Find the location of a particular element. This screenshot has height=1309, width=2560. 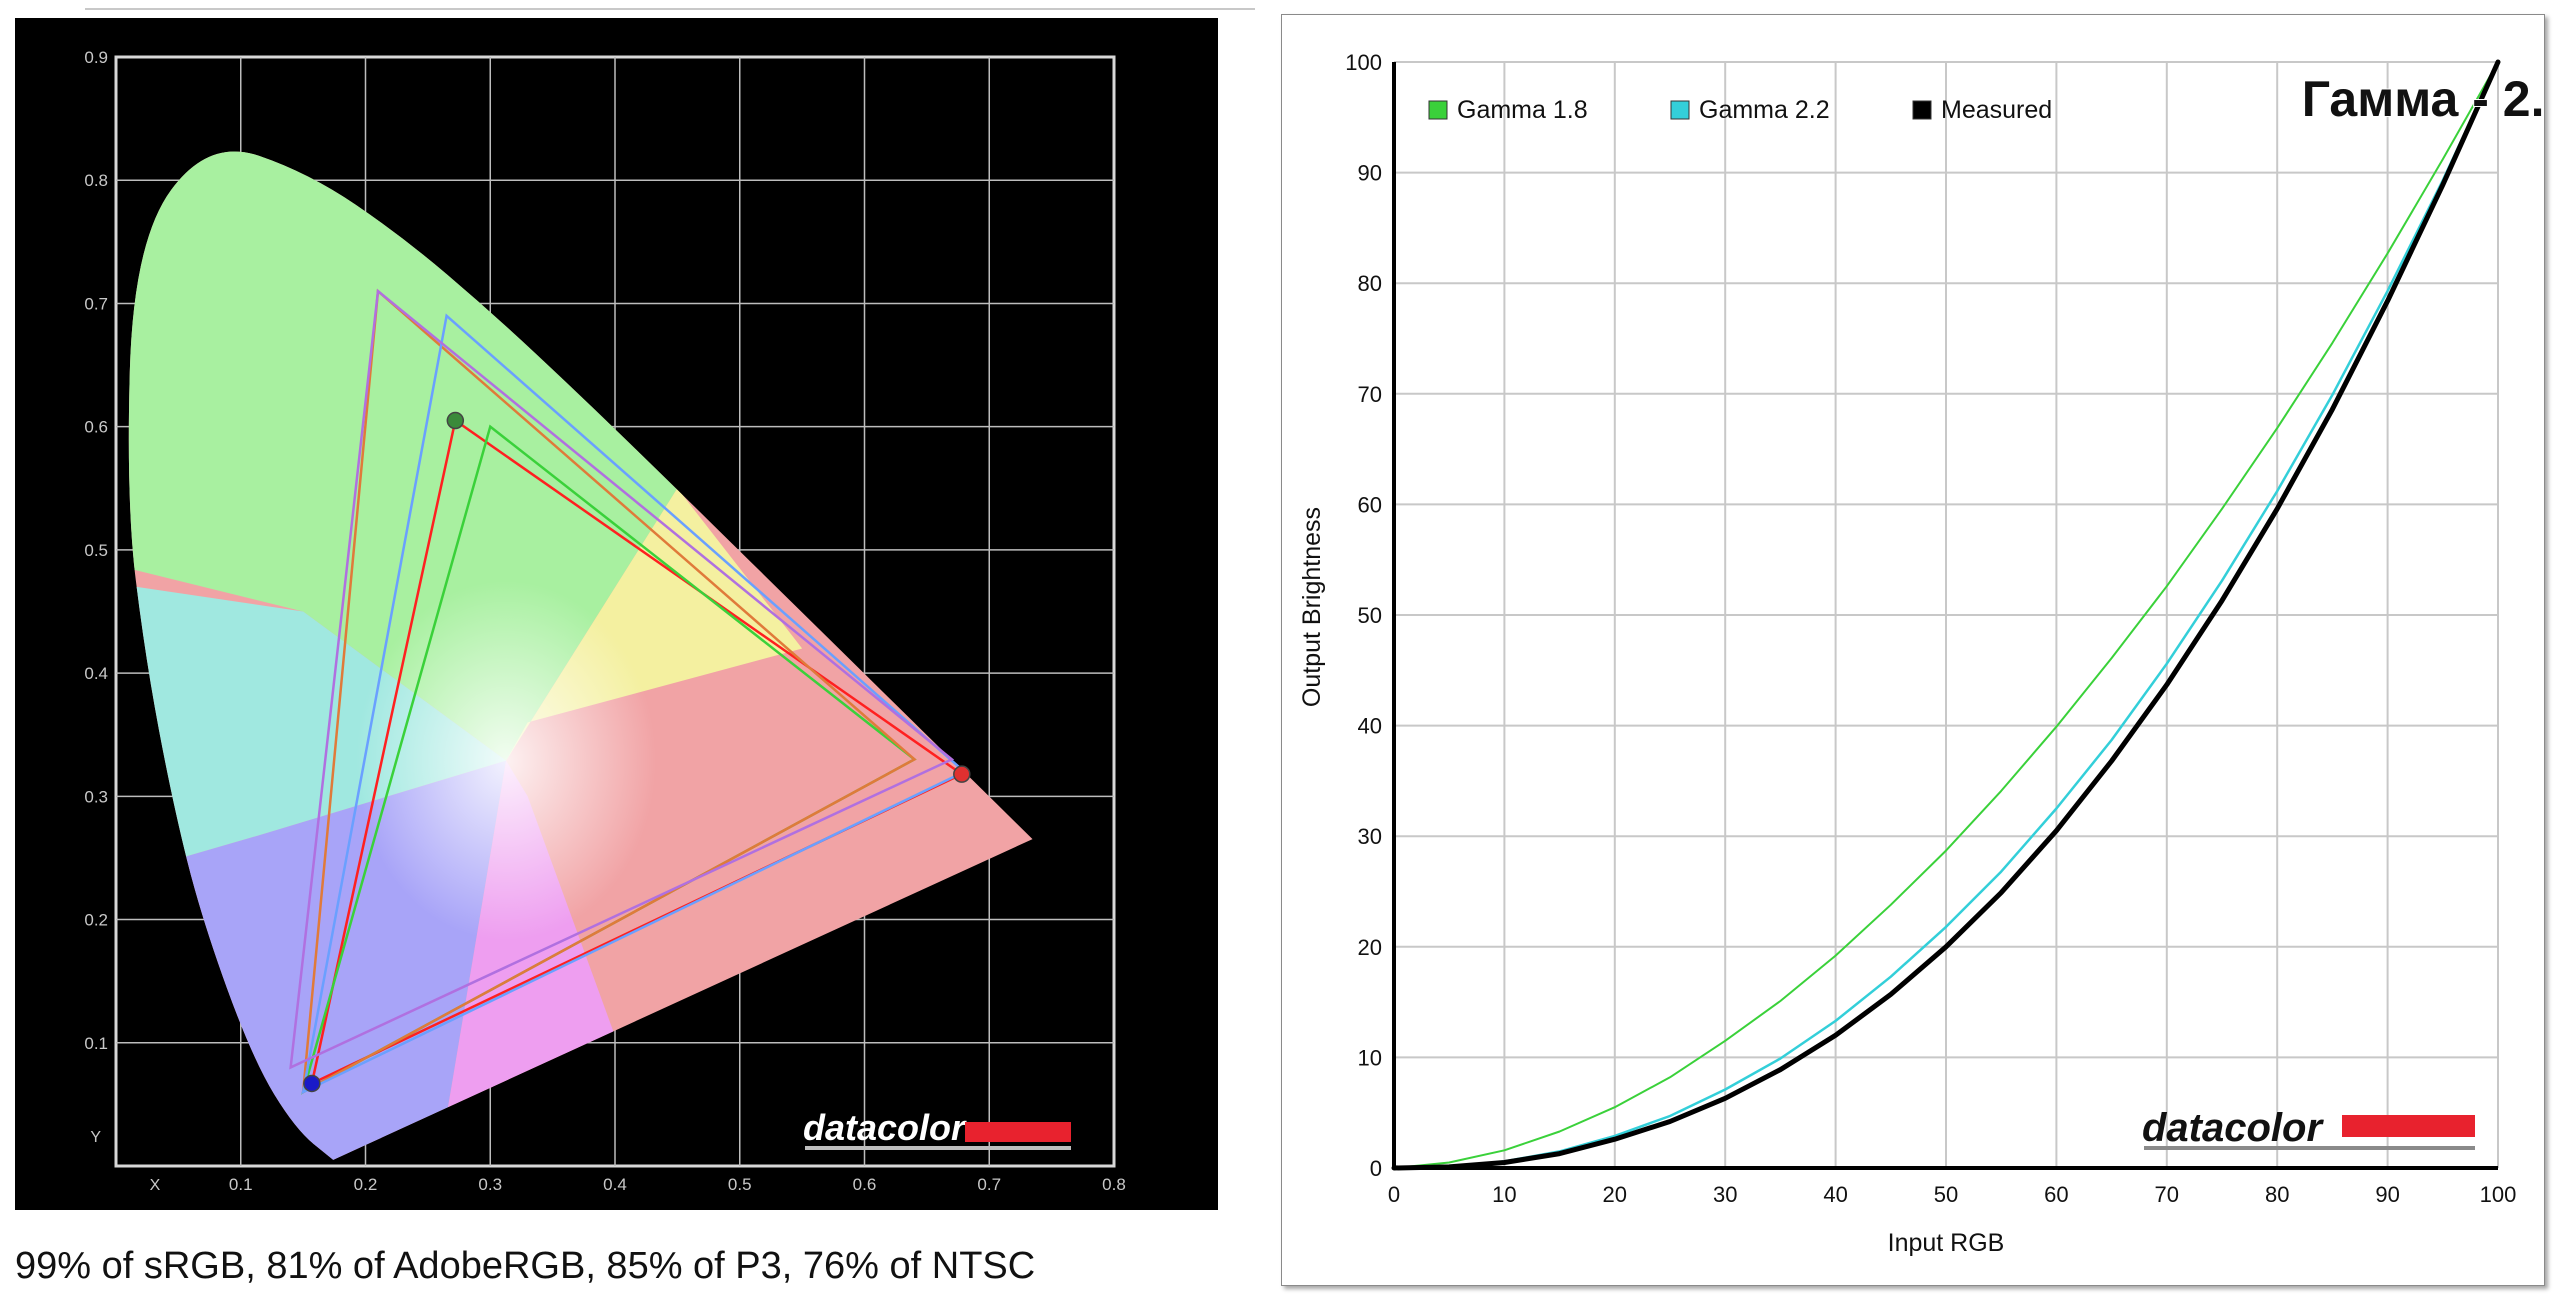

y-tick-labels: 0.1 0.2 0.3 0.4 0.5 0.6 0.7 0.8 0.9 is located at coordinates (96, 550).